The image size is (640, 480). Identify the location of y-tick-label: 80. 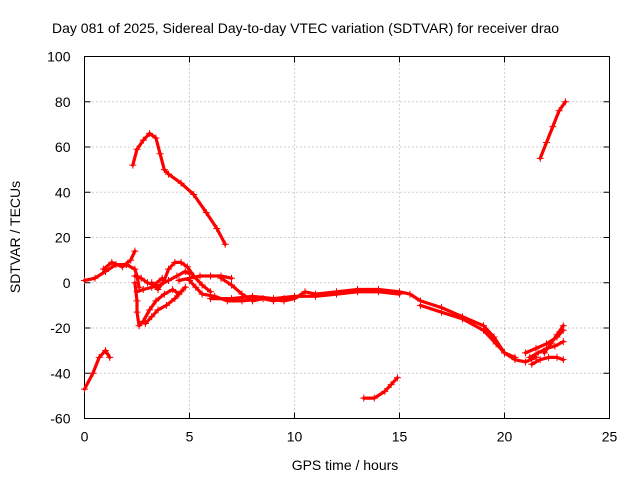
(63, 102).